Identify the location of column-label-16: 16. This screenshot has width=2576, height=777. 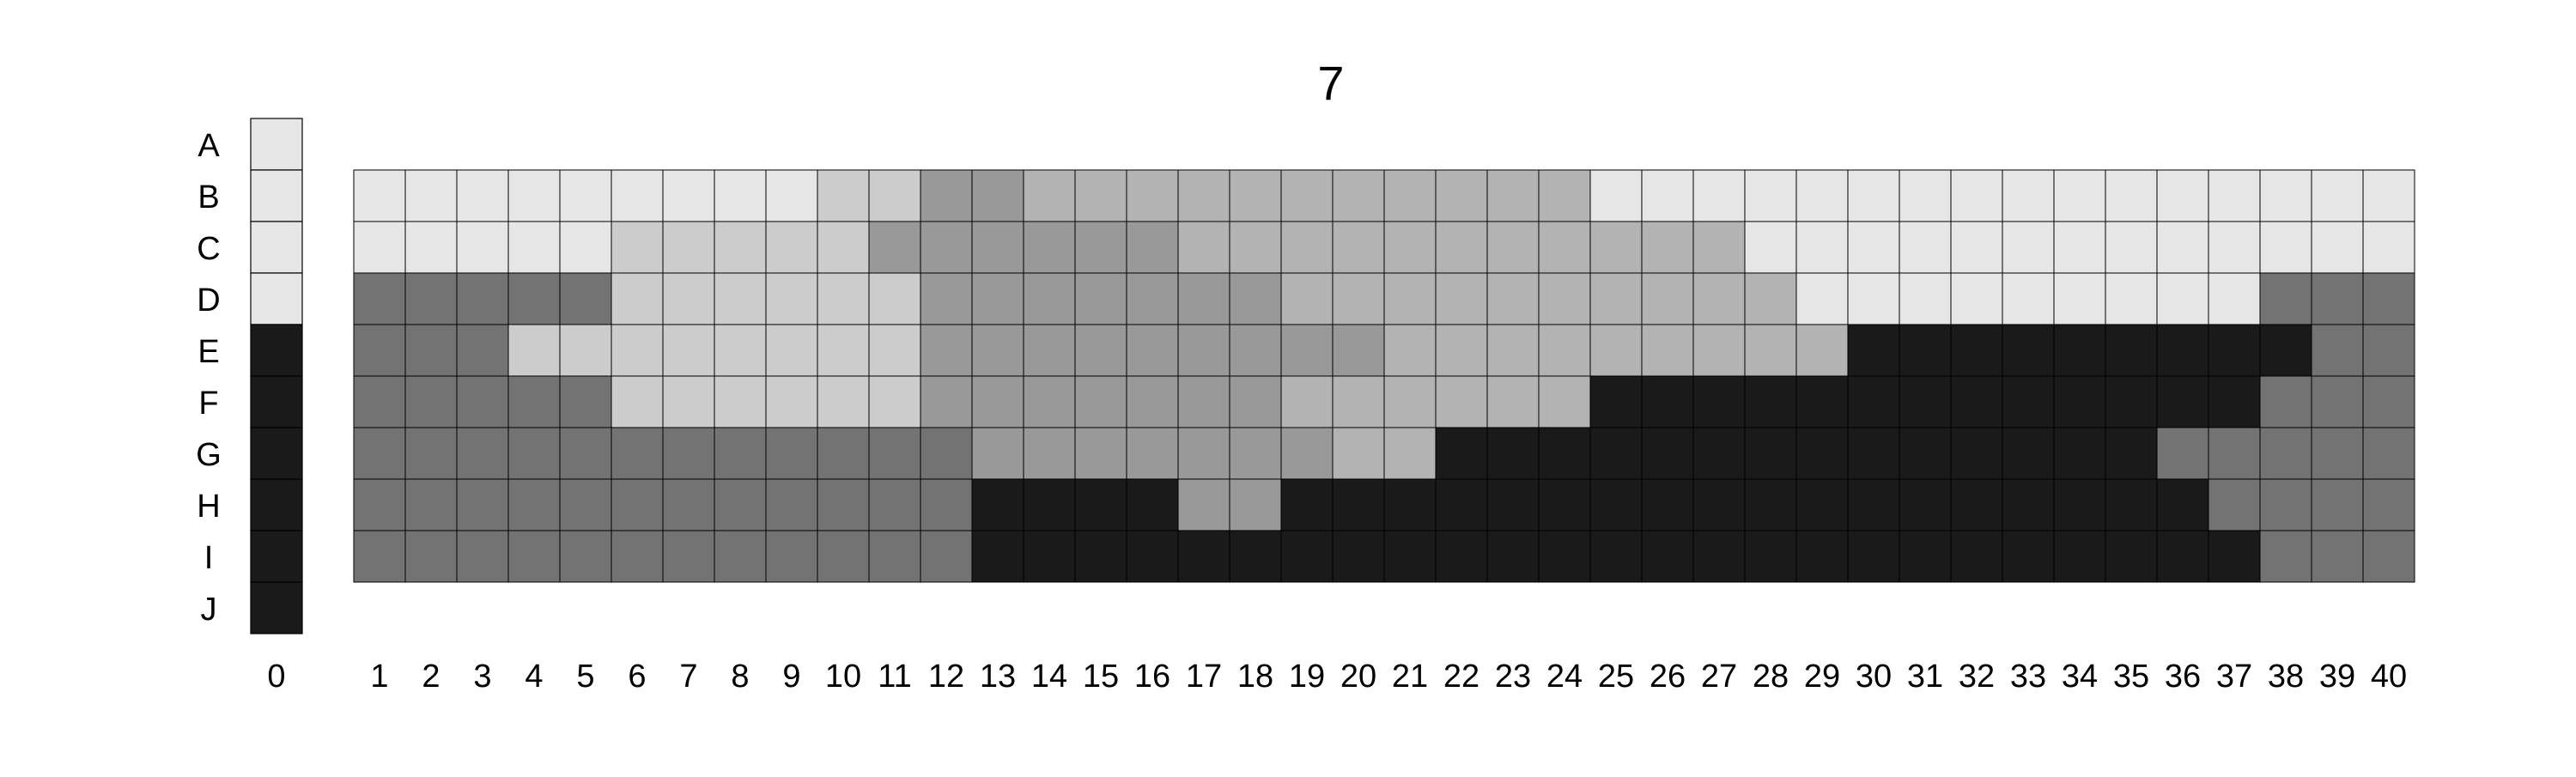
(1152, 677).